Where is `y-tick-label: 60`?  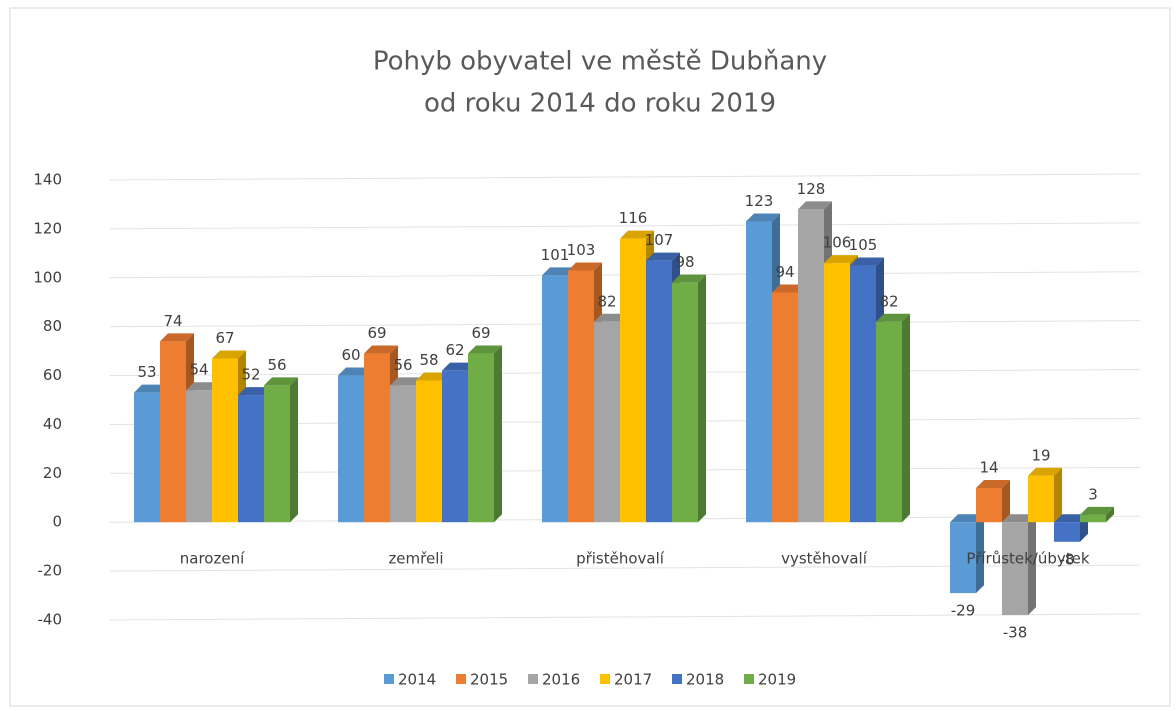 y-tick-label: 60 is located at coordinates (52, 375).